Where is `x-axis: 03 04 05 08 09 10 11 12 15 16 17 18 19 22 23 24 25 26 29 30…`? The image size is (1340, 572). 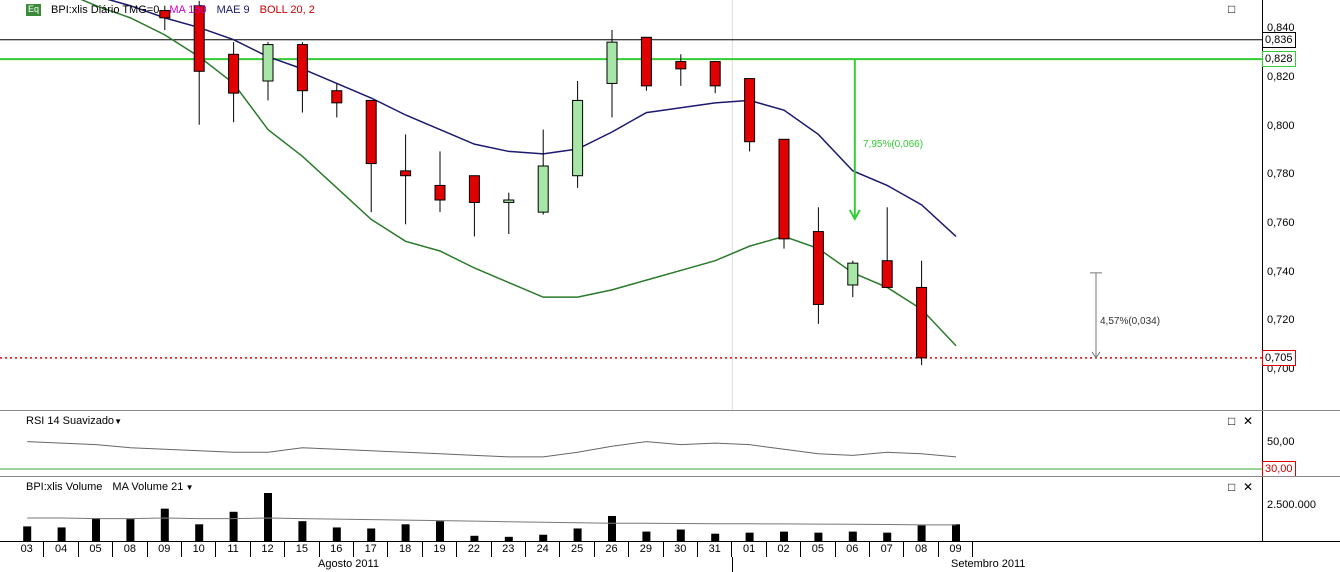
x-axis: 03 04 05 08 09 10 11 12 15 16 17 18 19 22 23 24 25 26 29 30… is located at coordinates (670, 556).